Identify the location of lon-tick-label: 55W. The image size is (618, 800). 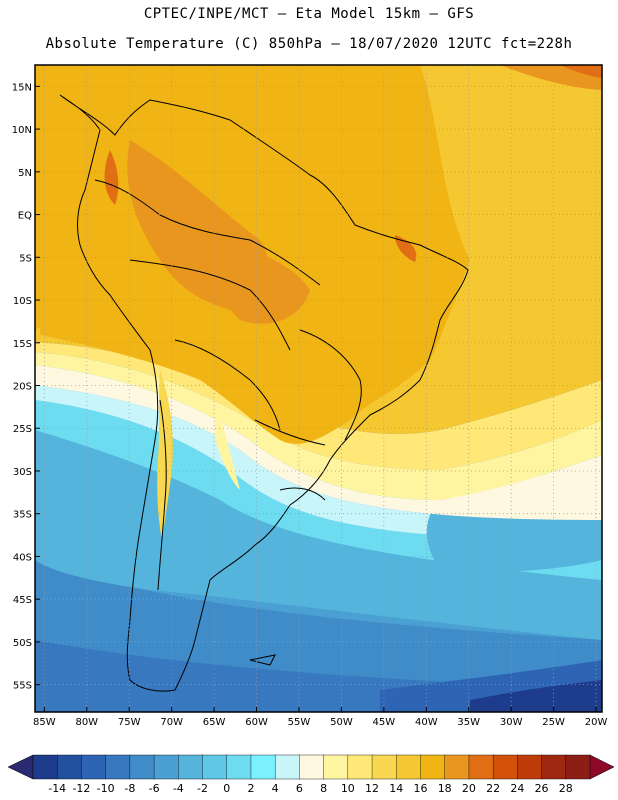
(299, 722).